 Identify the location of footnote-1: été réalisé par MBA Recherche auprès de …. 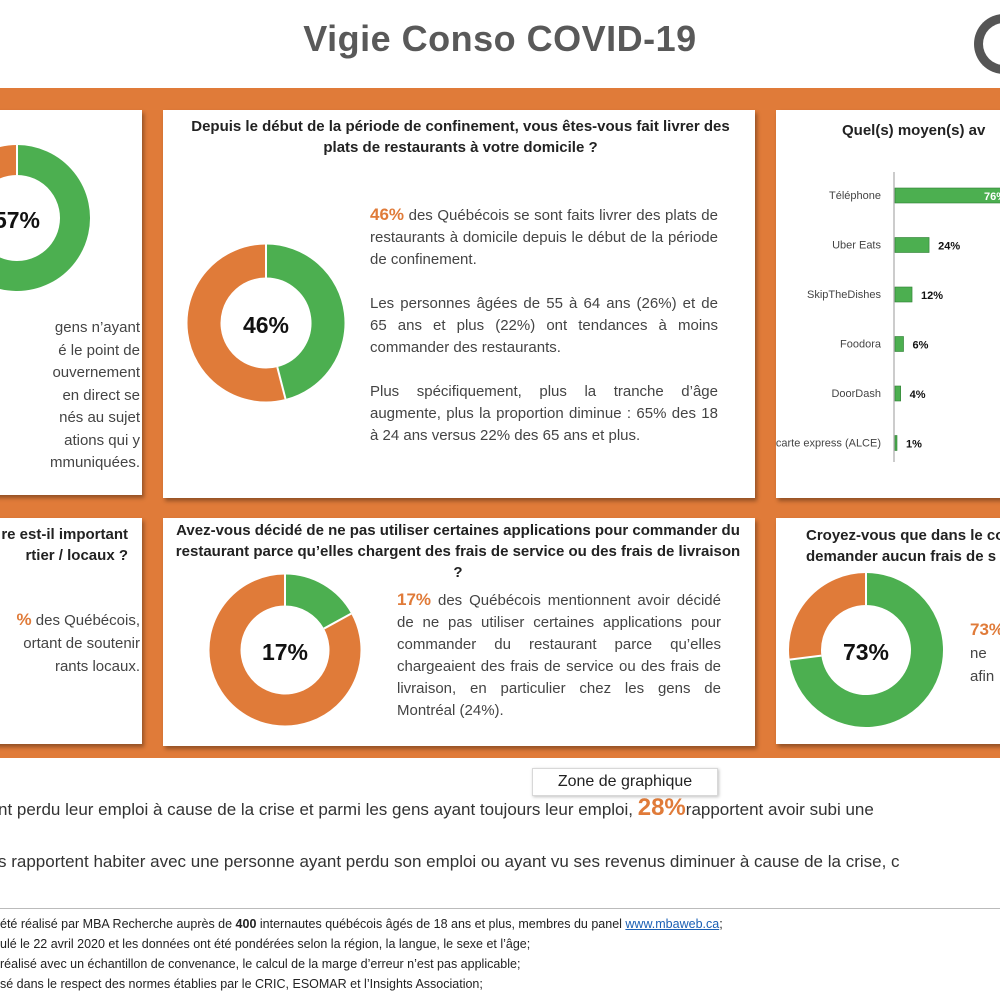
(361, 924).